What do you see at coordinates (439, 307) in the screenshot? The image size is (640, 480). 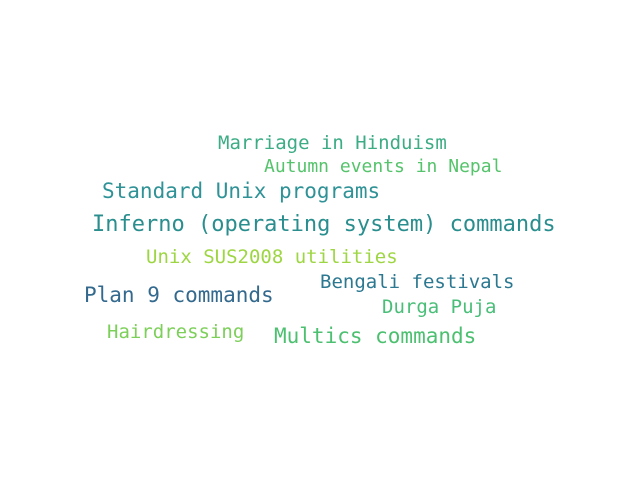 I see `word-durga-puja: Durga Puja` at bounding box center [439, 307].